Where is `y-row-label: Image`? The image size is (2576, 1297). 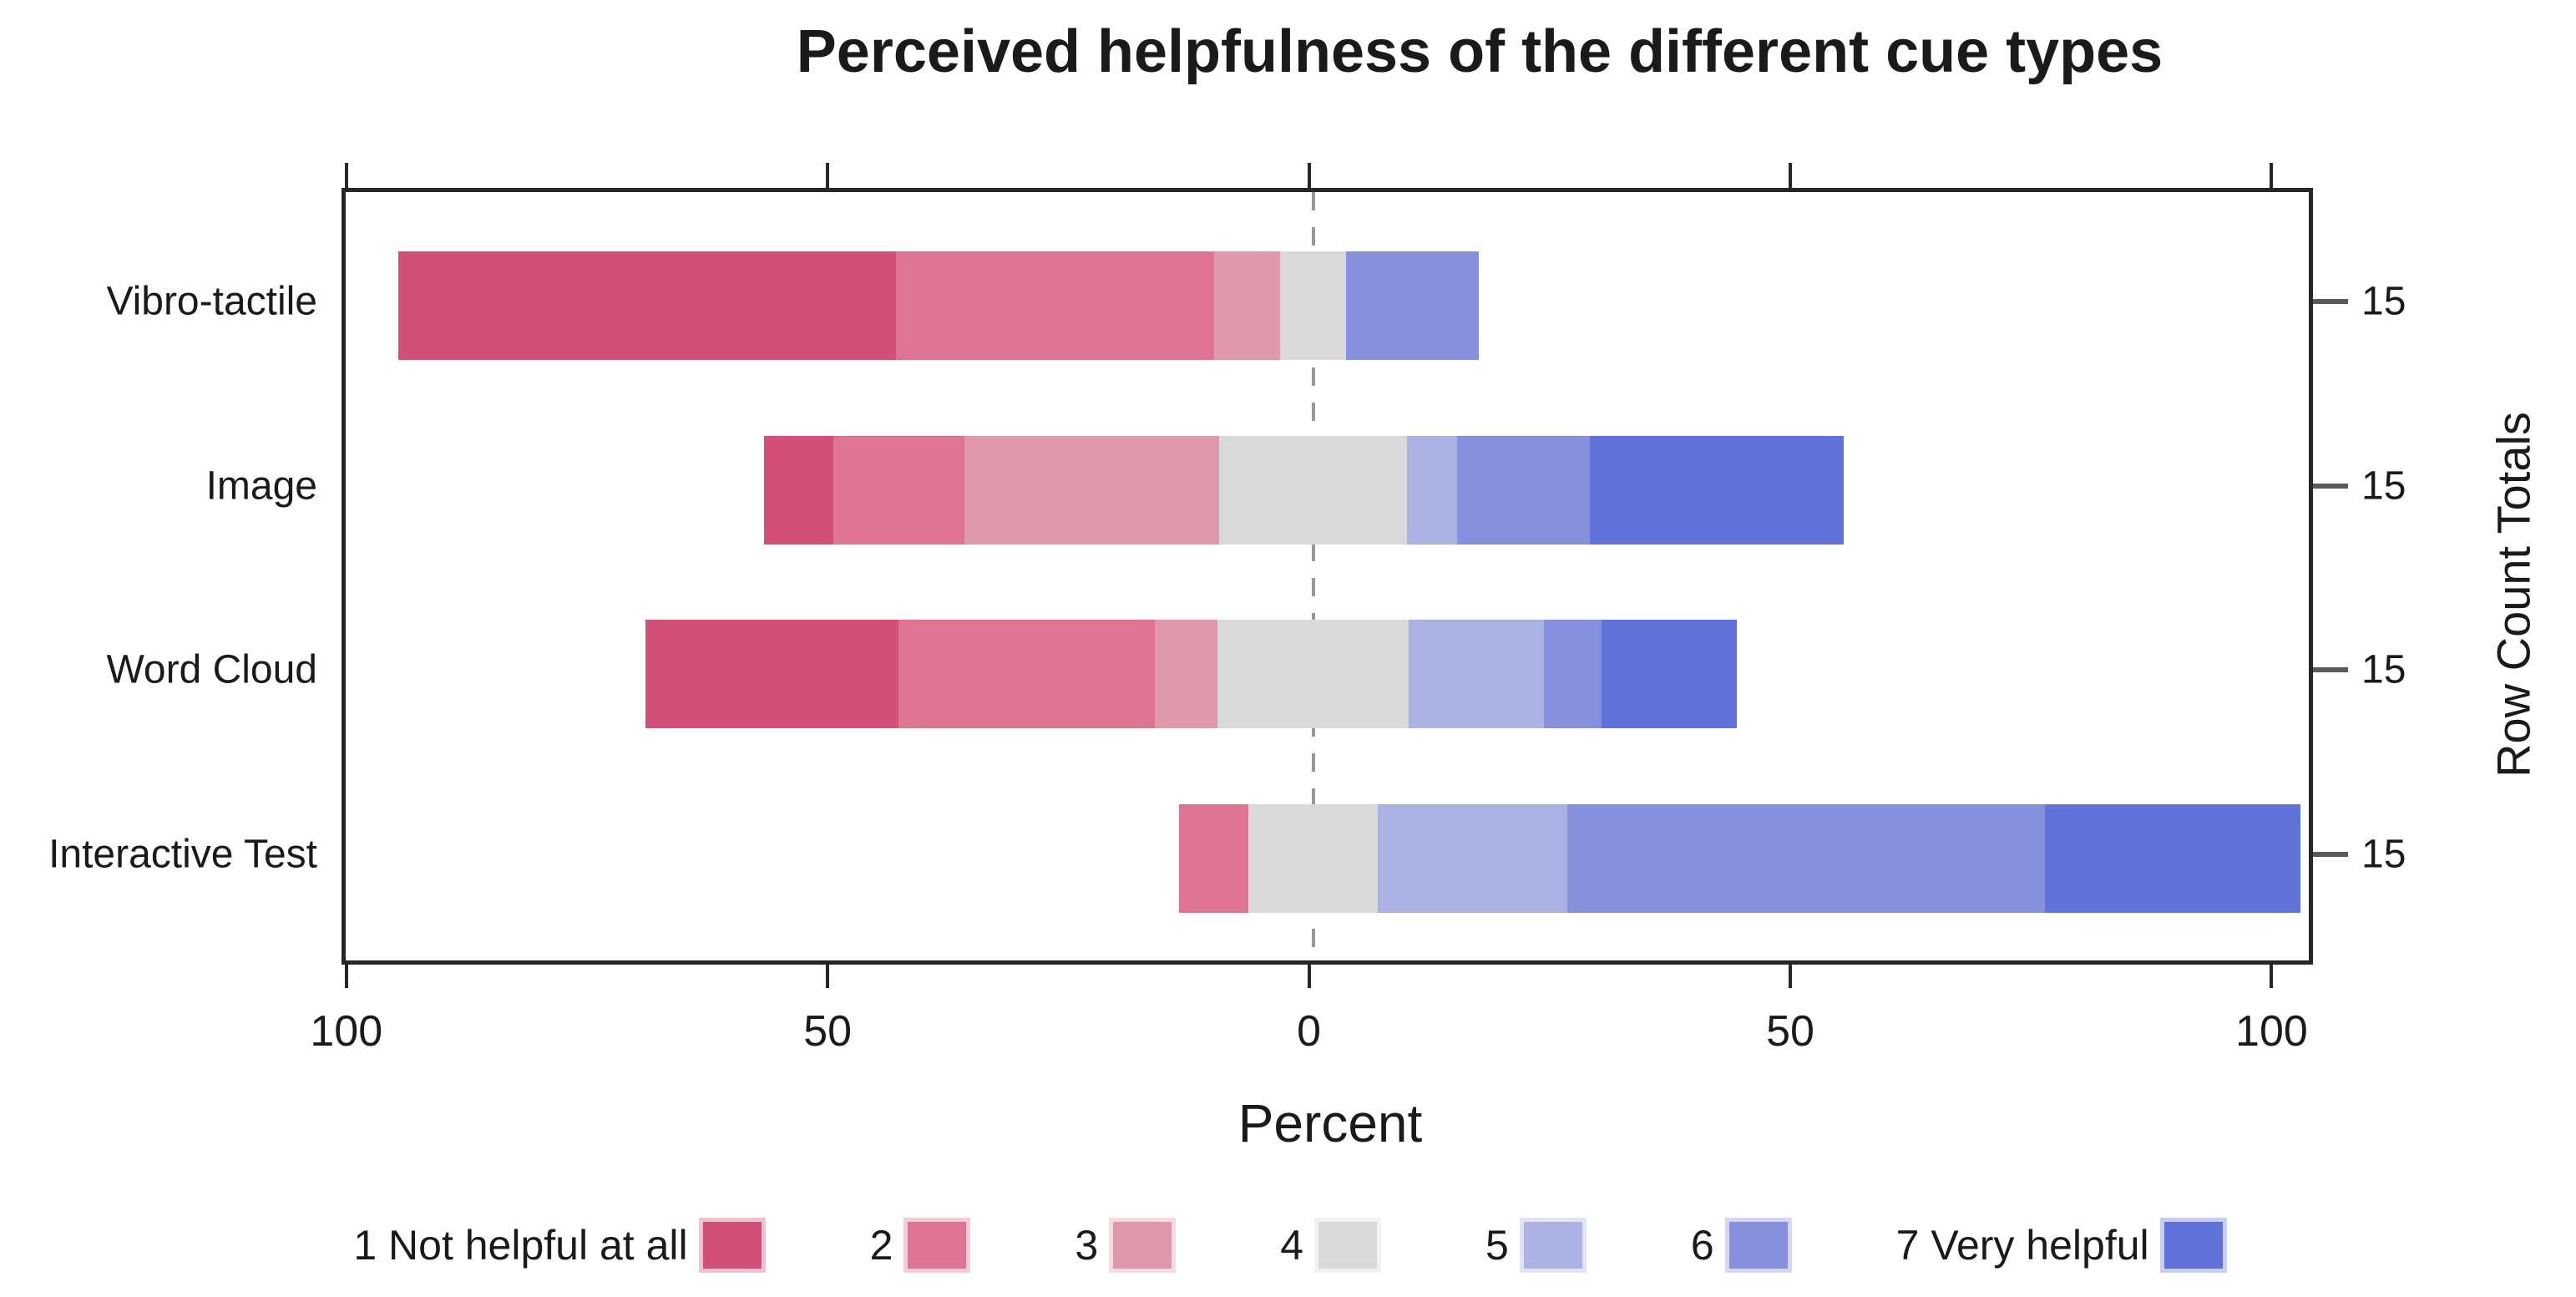
y-row-label: Image is located at coordinates (261, 486).